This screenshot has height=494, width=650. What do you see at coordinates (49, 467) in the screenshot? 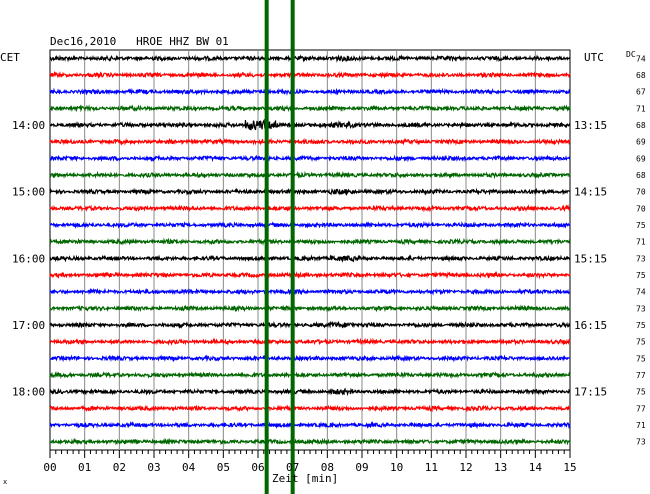
I see `x-tick-label: 00` at bounding box center [49, 467].